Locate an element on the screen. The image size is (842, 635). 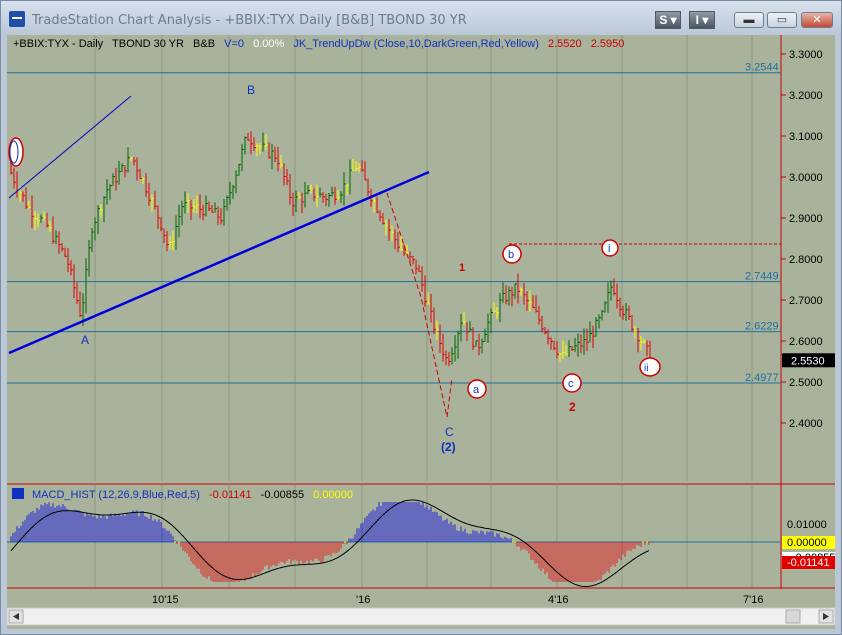
wave-label-2-blue: (2) is located at coordinates (448, 447).